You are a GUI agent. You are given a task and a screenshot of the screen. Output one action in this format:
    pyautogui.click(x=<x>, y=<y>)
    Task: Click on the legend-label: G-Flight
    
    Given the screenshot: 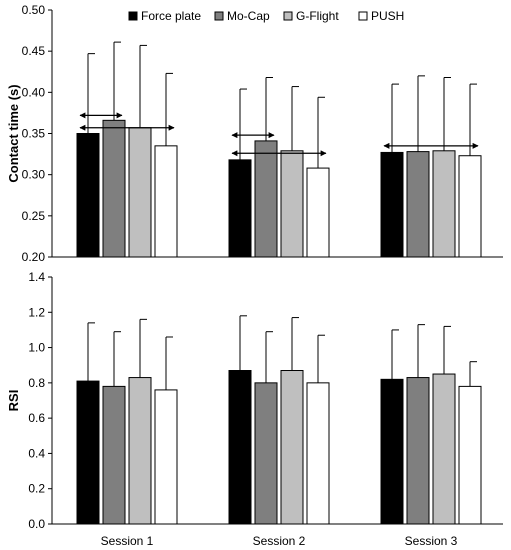 What is the action you would take?
    pyautogui.click(x=317, y=16)
    